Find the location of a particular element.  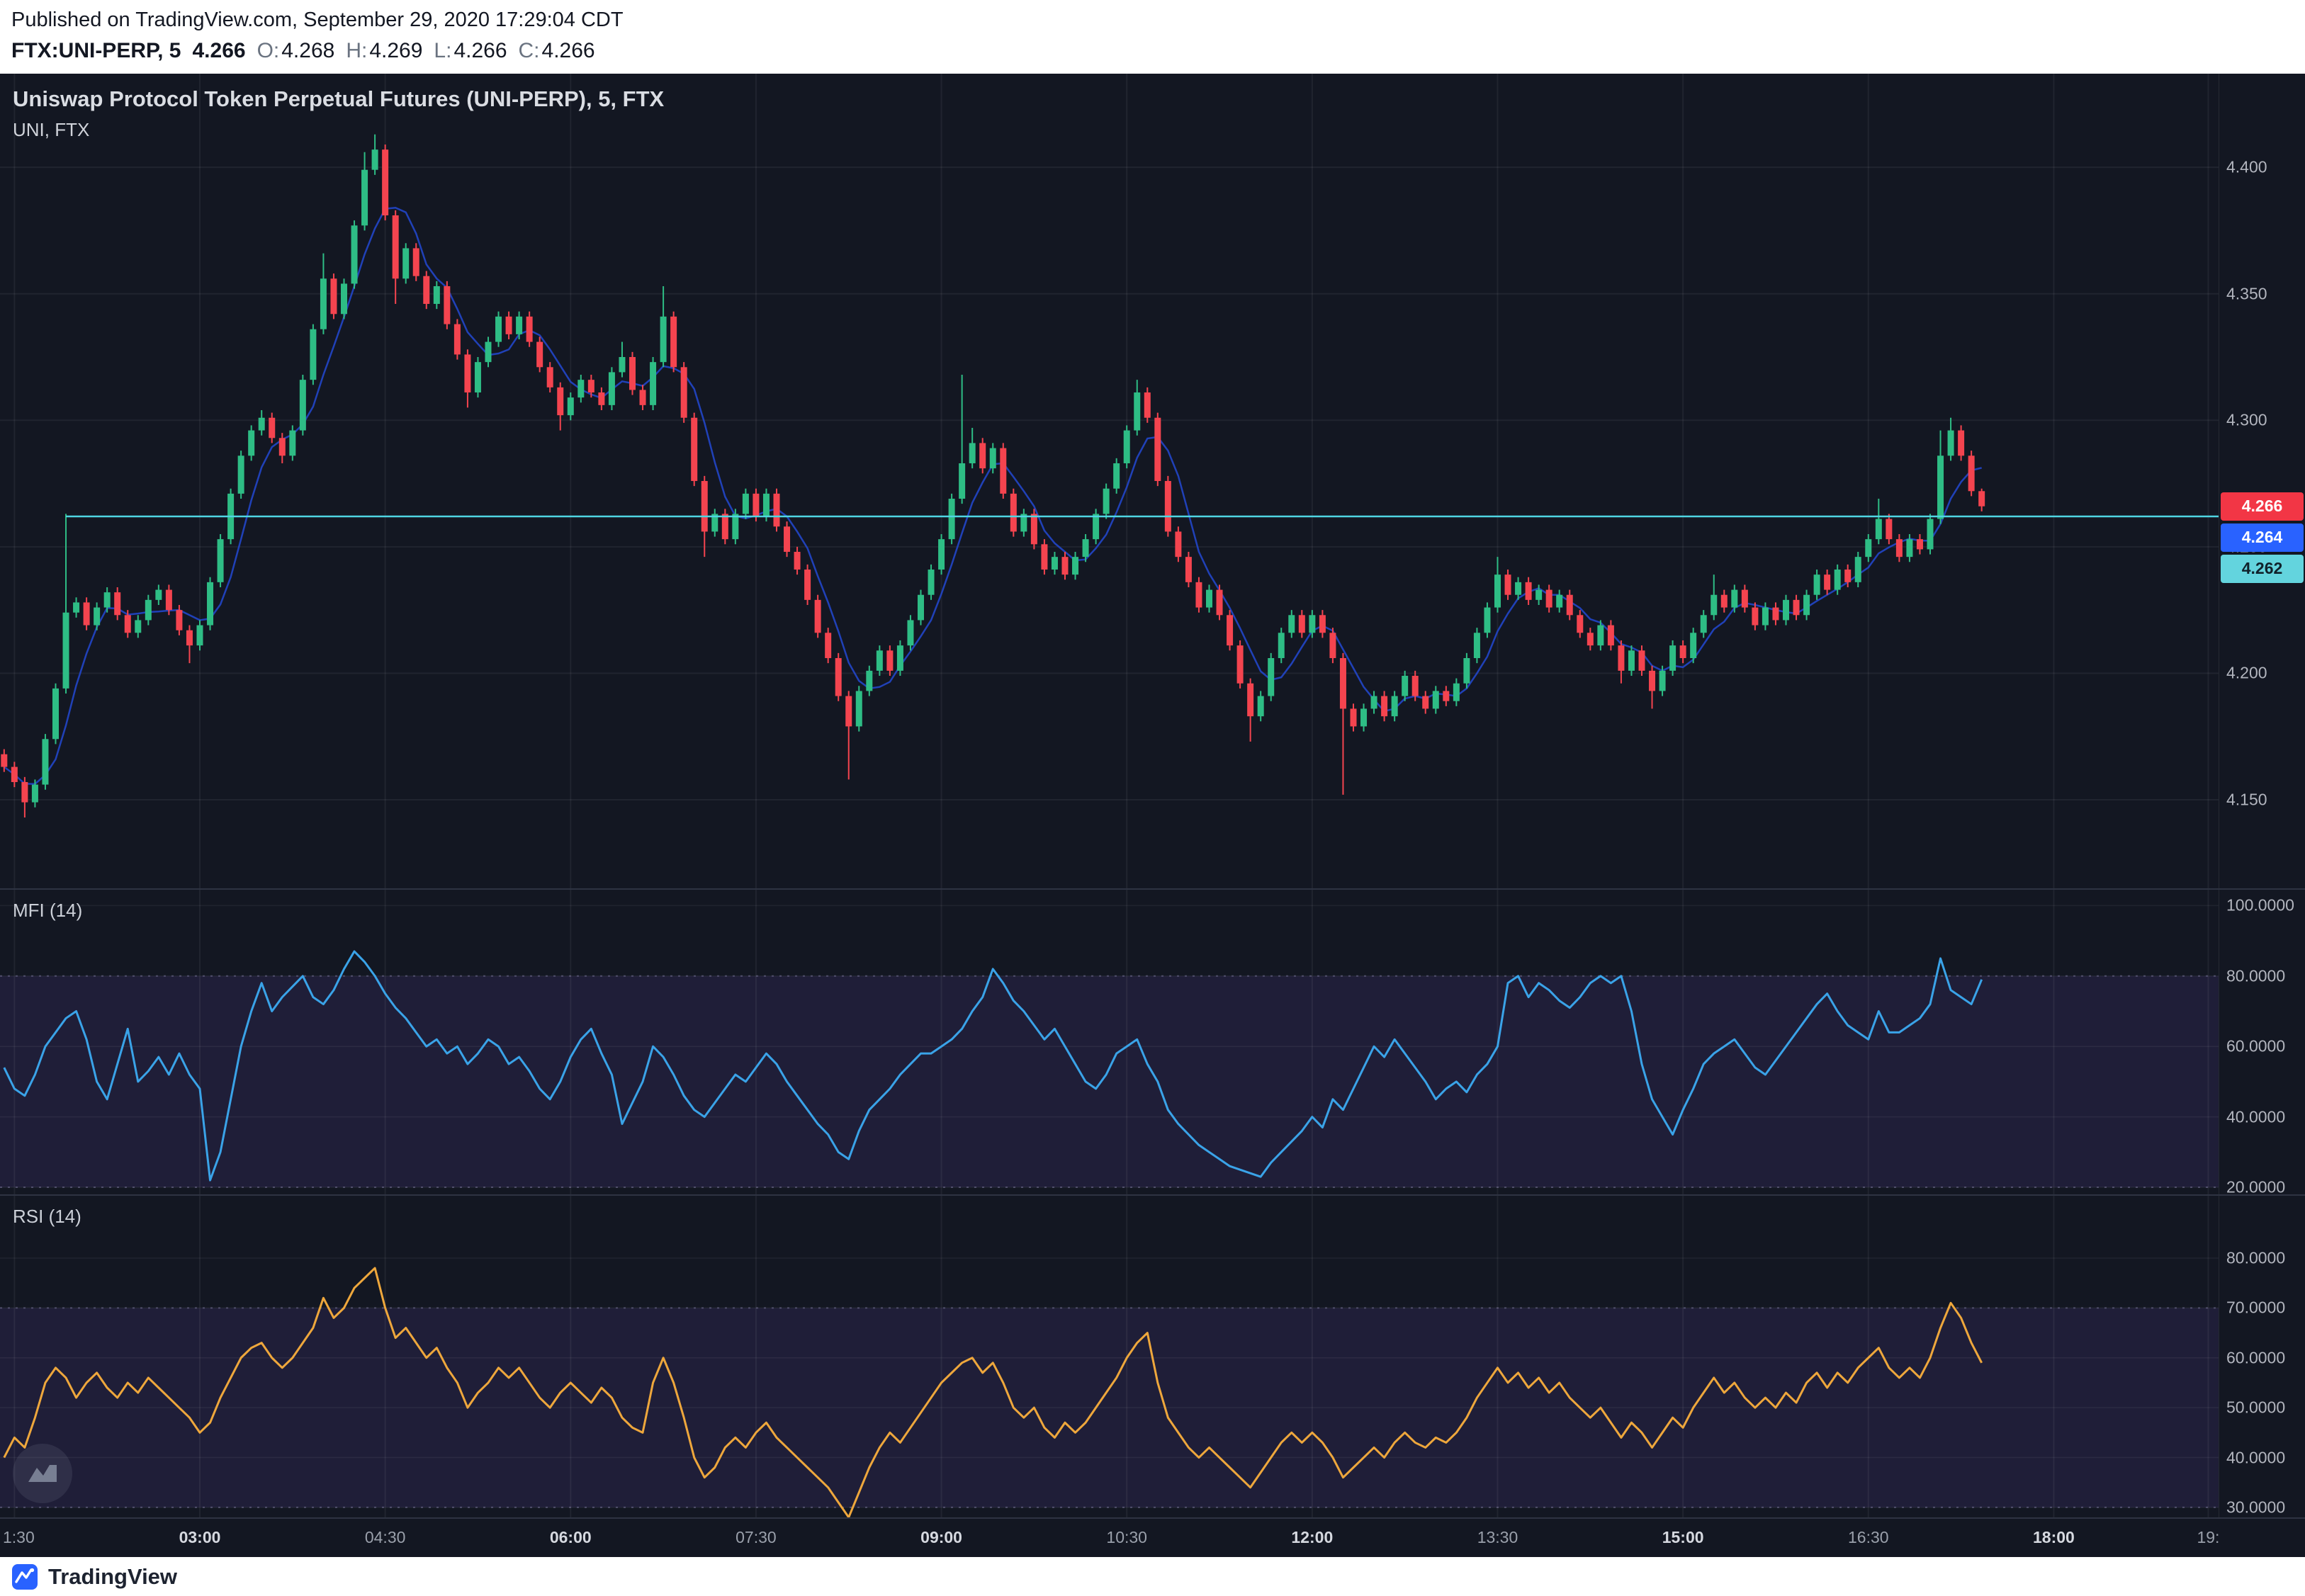

time-tick-label: 12:00 is located at coordinates (1312, 1537).